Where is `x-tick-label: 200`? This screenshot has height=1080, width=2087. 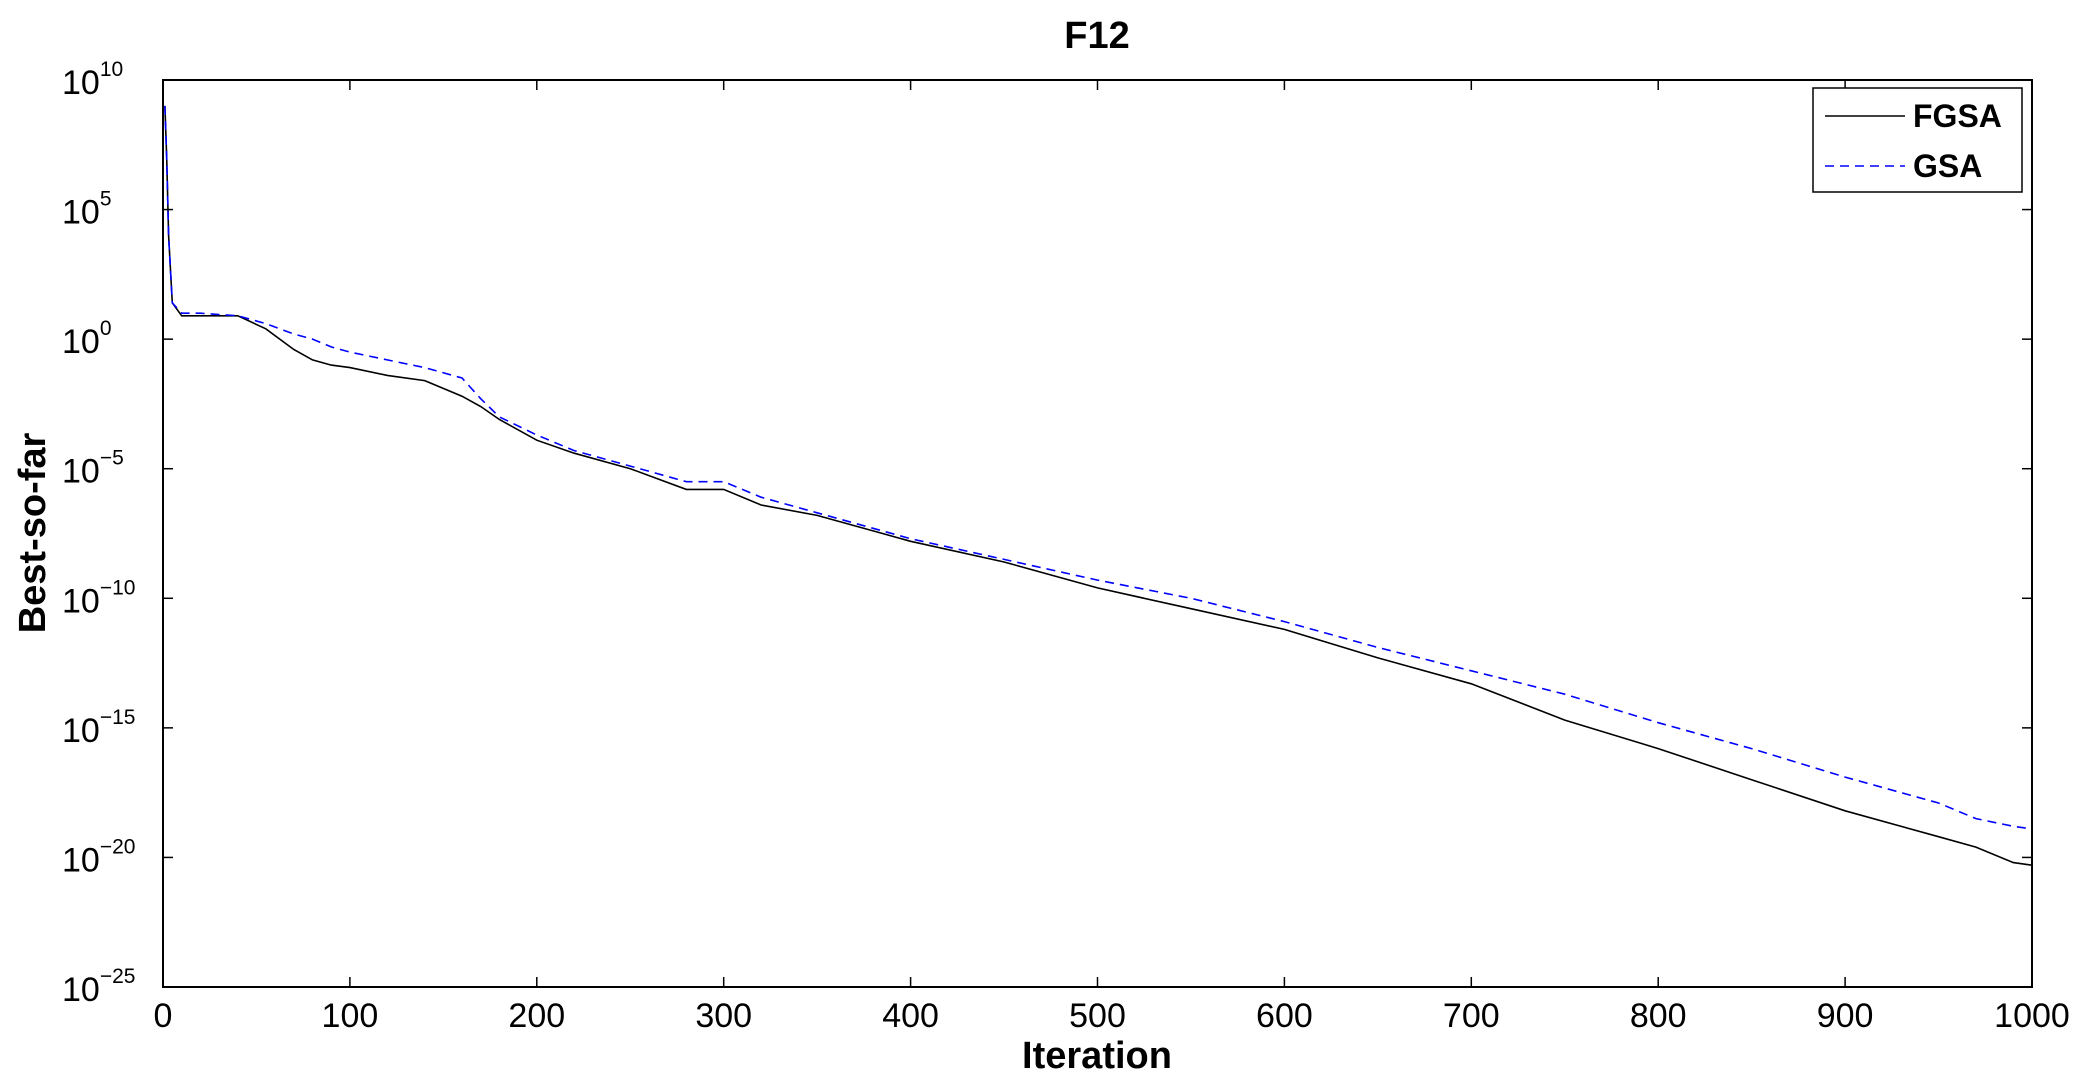
x-tick-label: 200 is located at coordinates (536, 1016).